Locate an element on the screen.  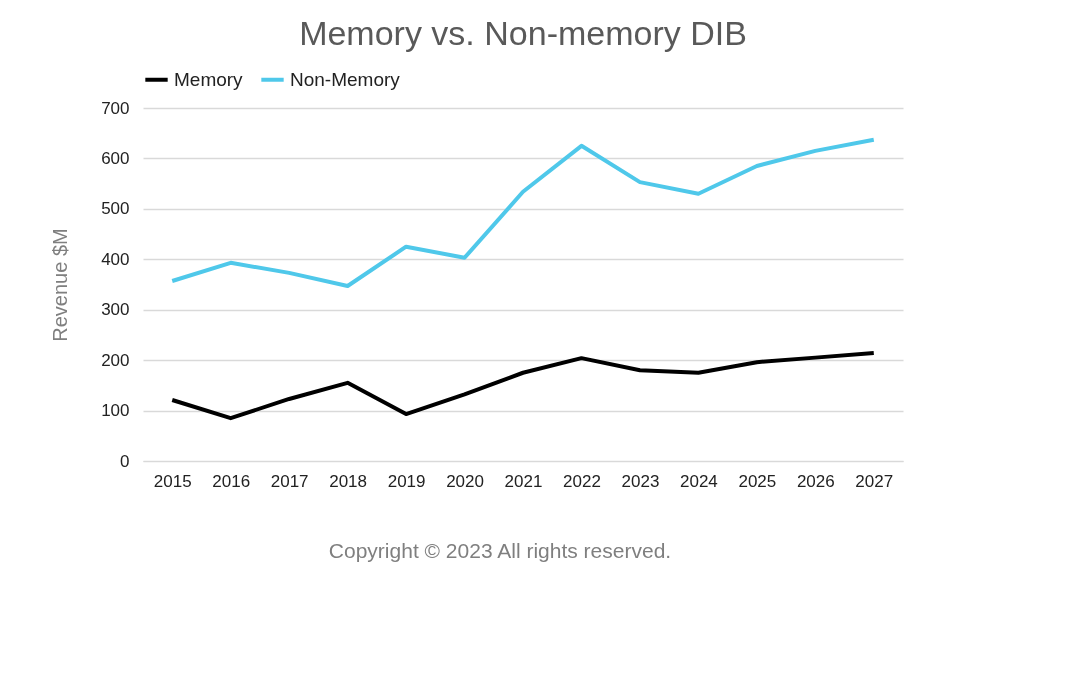
y-tick-label: 700 is located at coordinates (115, 108).